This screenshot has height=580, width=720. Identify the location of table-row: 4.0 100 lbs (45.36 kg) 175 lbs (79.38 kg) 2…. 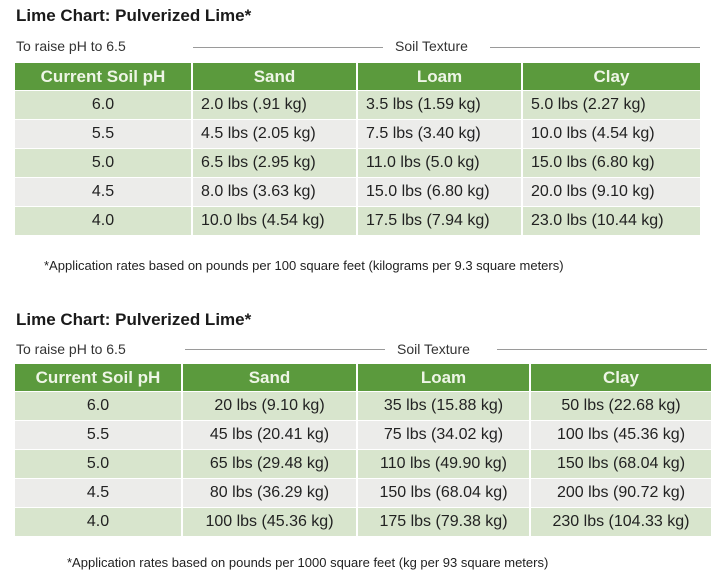
(364, 521).